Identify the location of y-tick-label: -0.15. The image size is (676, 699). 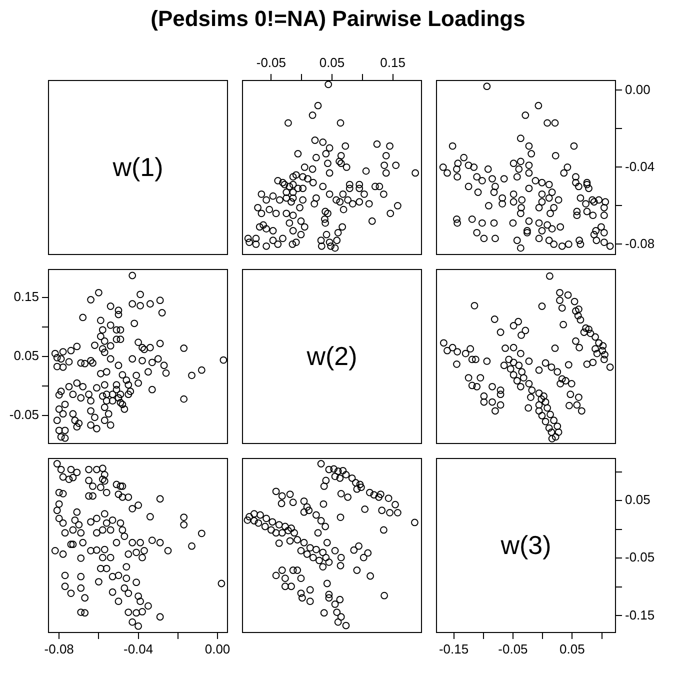
(640, 614).